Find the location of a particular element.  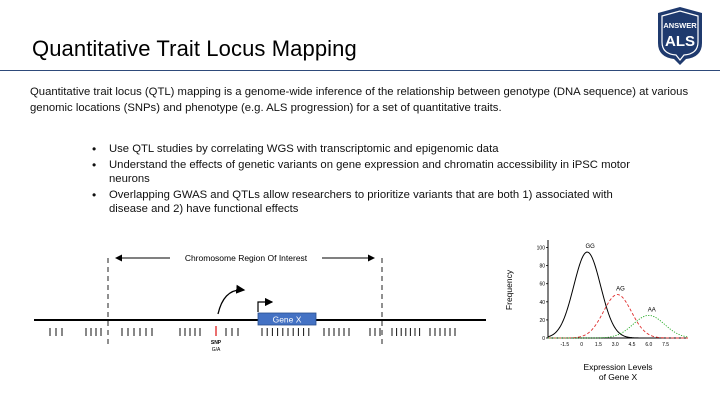

slide-title: Quantitative Trait Locus Mapping is located at coordinates (194, 48).